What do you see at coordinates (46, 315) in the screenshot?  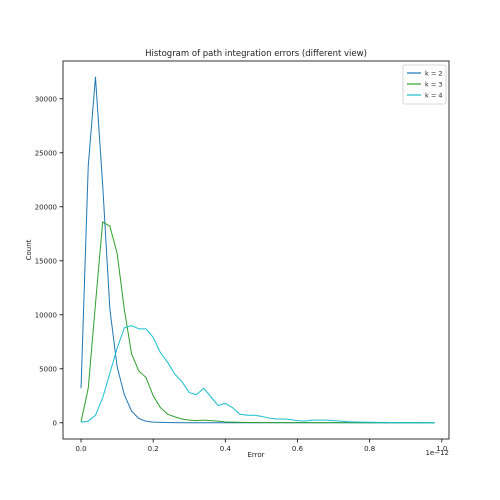 I see `y-tick-label: 10000` at bounding box center [46, 315].